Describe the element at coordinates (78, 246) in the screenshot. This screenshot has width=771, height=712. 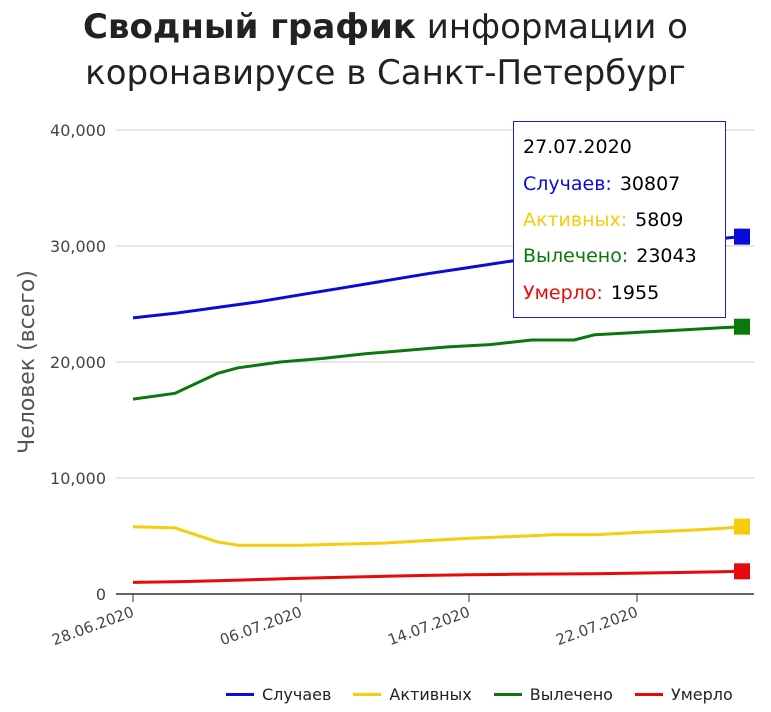
I see `y-tick-label: 30,000` at that location.